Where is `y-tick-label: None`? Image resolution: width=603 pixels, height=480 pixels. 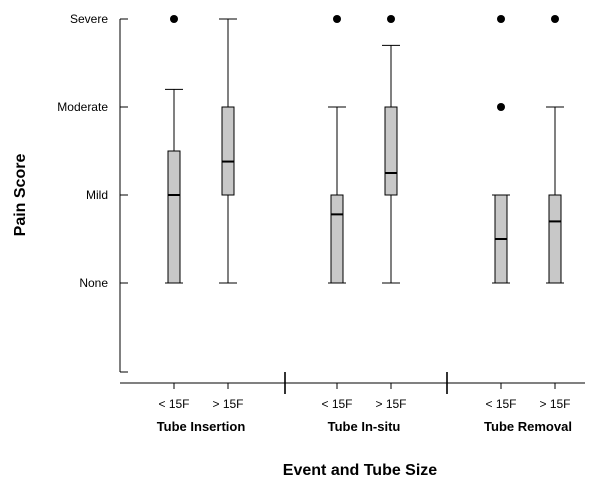
y-tick-label: None is located at coordinates (93, 283).